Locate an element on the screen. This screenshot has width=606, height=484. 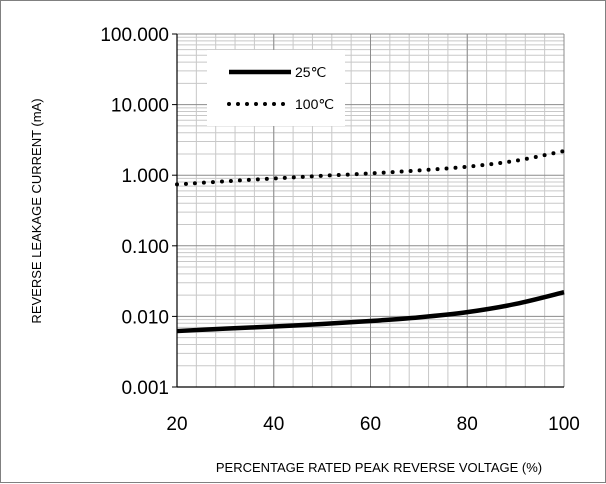
legend: 25℃ 100℃ is located at coordinates (276, 88).